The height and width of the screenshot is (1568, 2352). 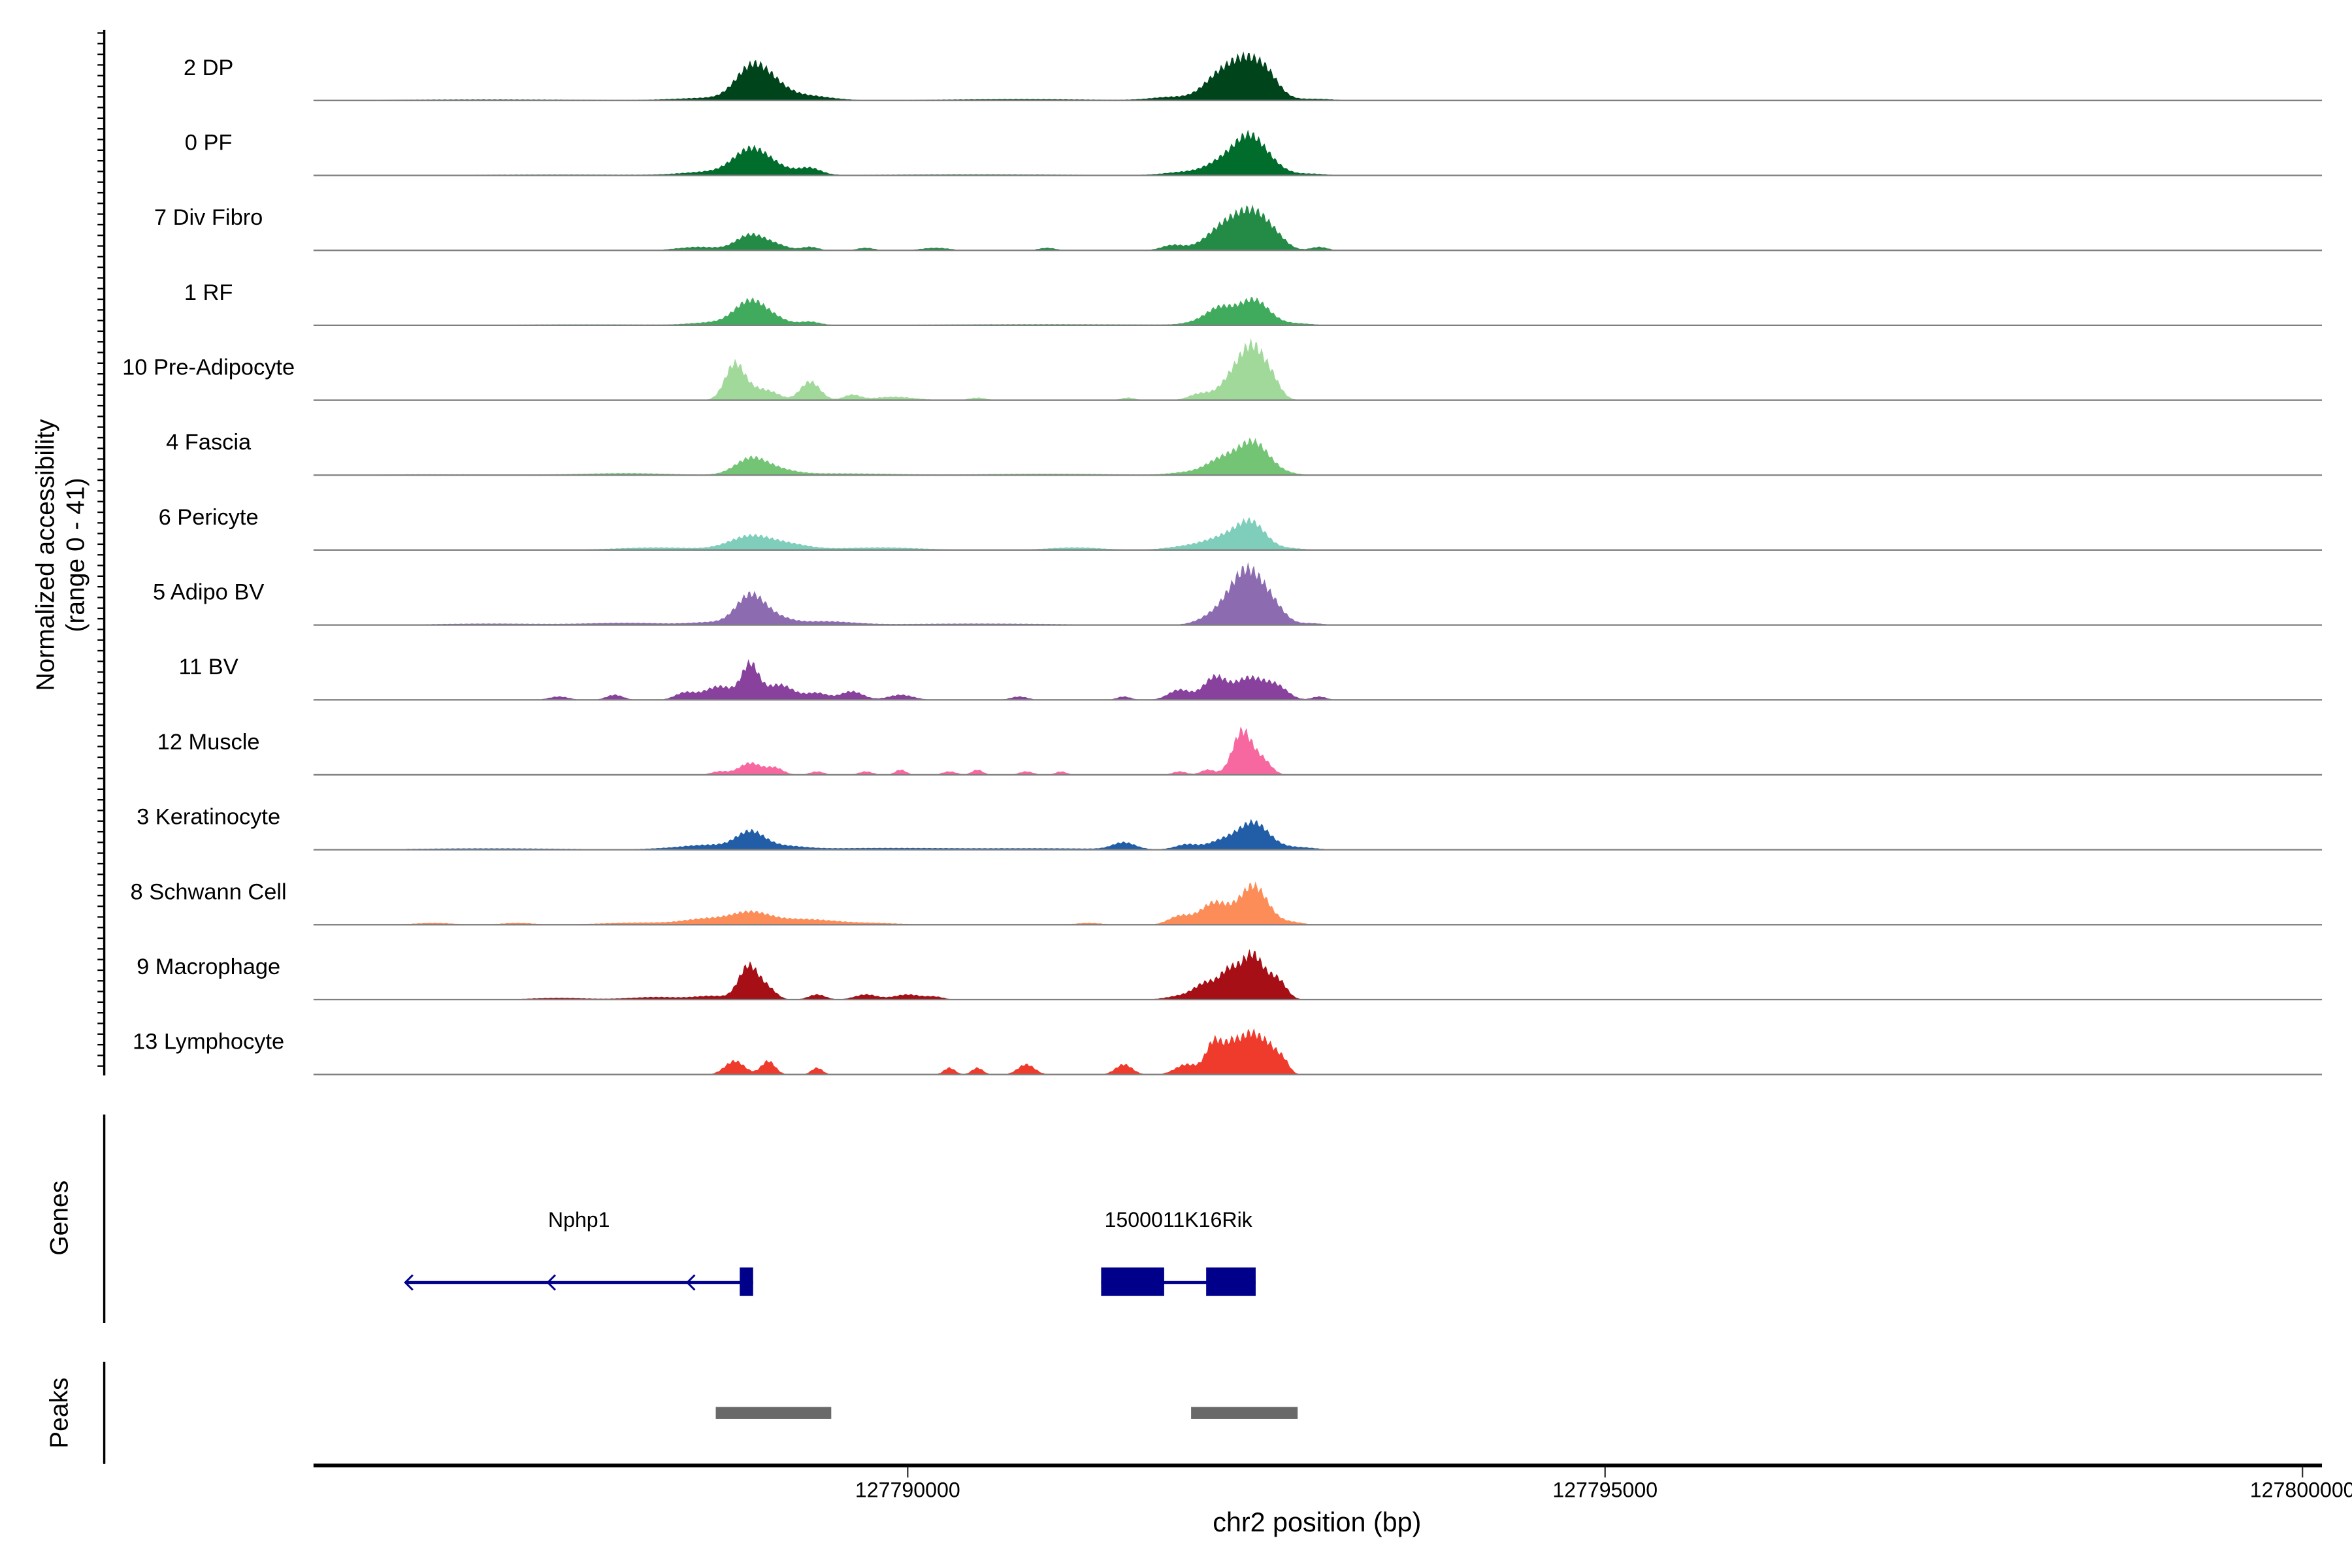 What do you see at coordinates (208, 292) in the screenshot?
I see `track-label: 1 RF` at bounding box center [208, 292].